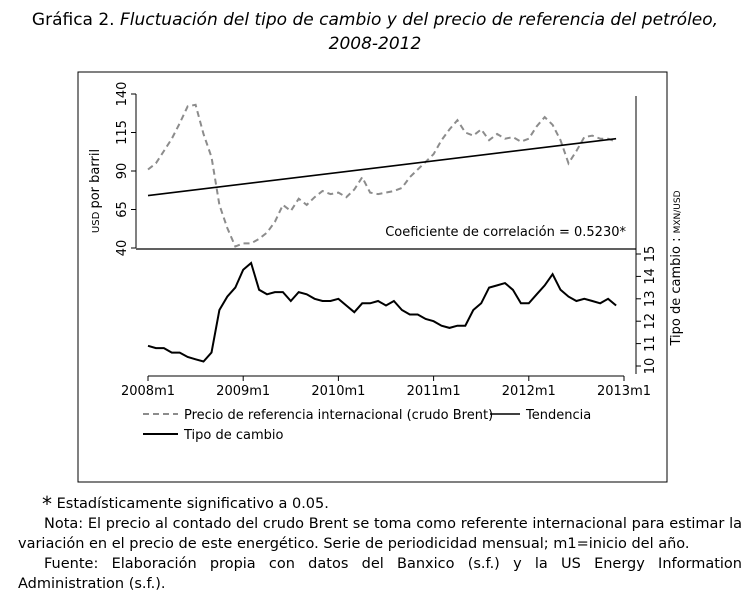 This screenshot has width=750, height=608. What do you see at coordinates (338, 391) in the screenshot?
I see `x-tick-label: 2010m1` at bounding box center [338, 391].